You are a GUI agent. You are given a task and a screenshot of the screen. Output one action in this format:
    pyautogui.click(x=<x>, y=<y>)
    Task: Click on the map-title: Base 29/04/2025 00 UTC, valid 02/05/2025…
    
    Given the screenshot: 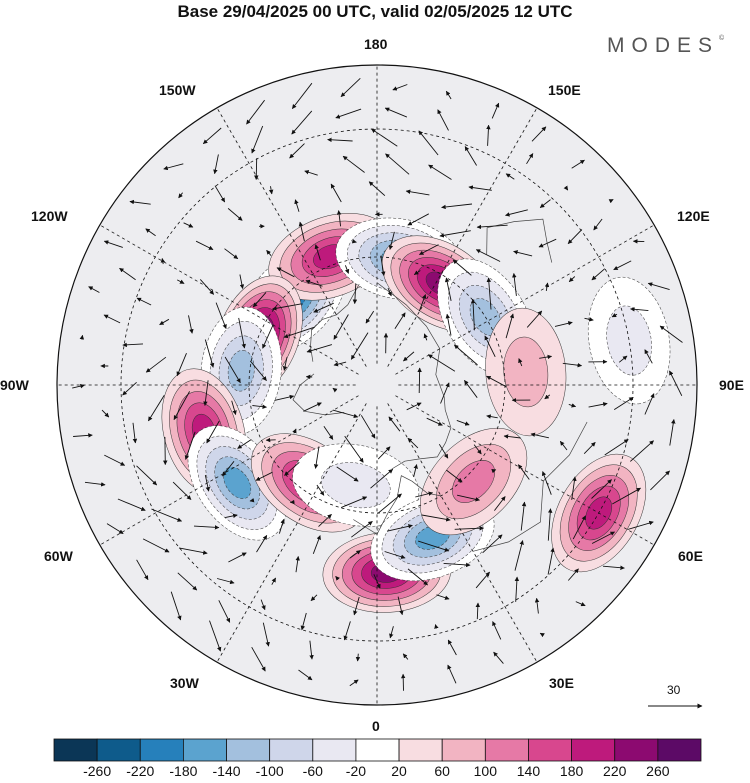 What is the action you would take?
    pyautogui.click(x=375, y=11)
    